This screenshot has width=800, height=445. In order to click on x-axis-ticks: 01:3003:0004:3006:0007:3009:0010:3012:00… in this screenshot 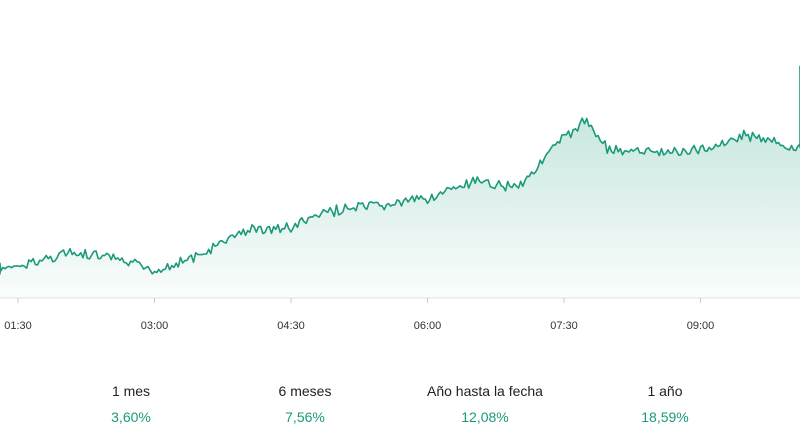, I will do `click(359, 315)`.